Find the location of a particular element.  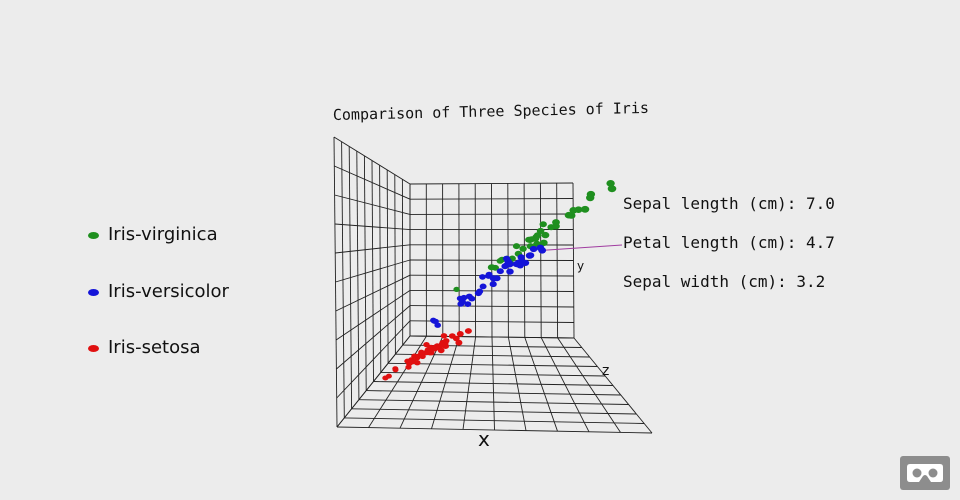

x-axis-label: x is located at coordinates (484, 439).